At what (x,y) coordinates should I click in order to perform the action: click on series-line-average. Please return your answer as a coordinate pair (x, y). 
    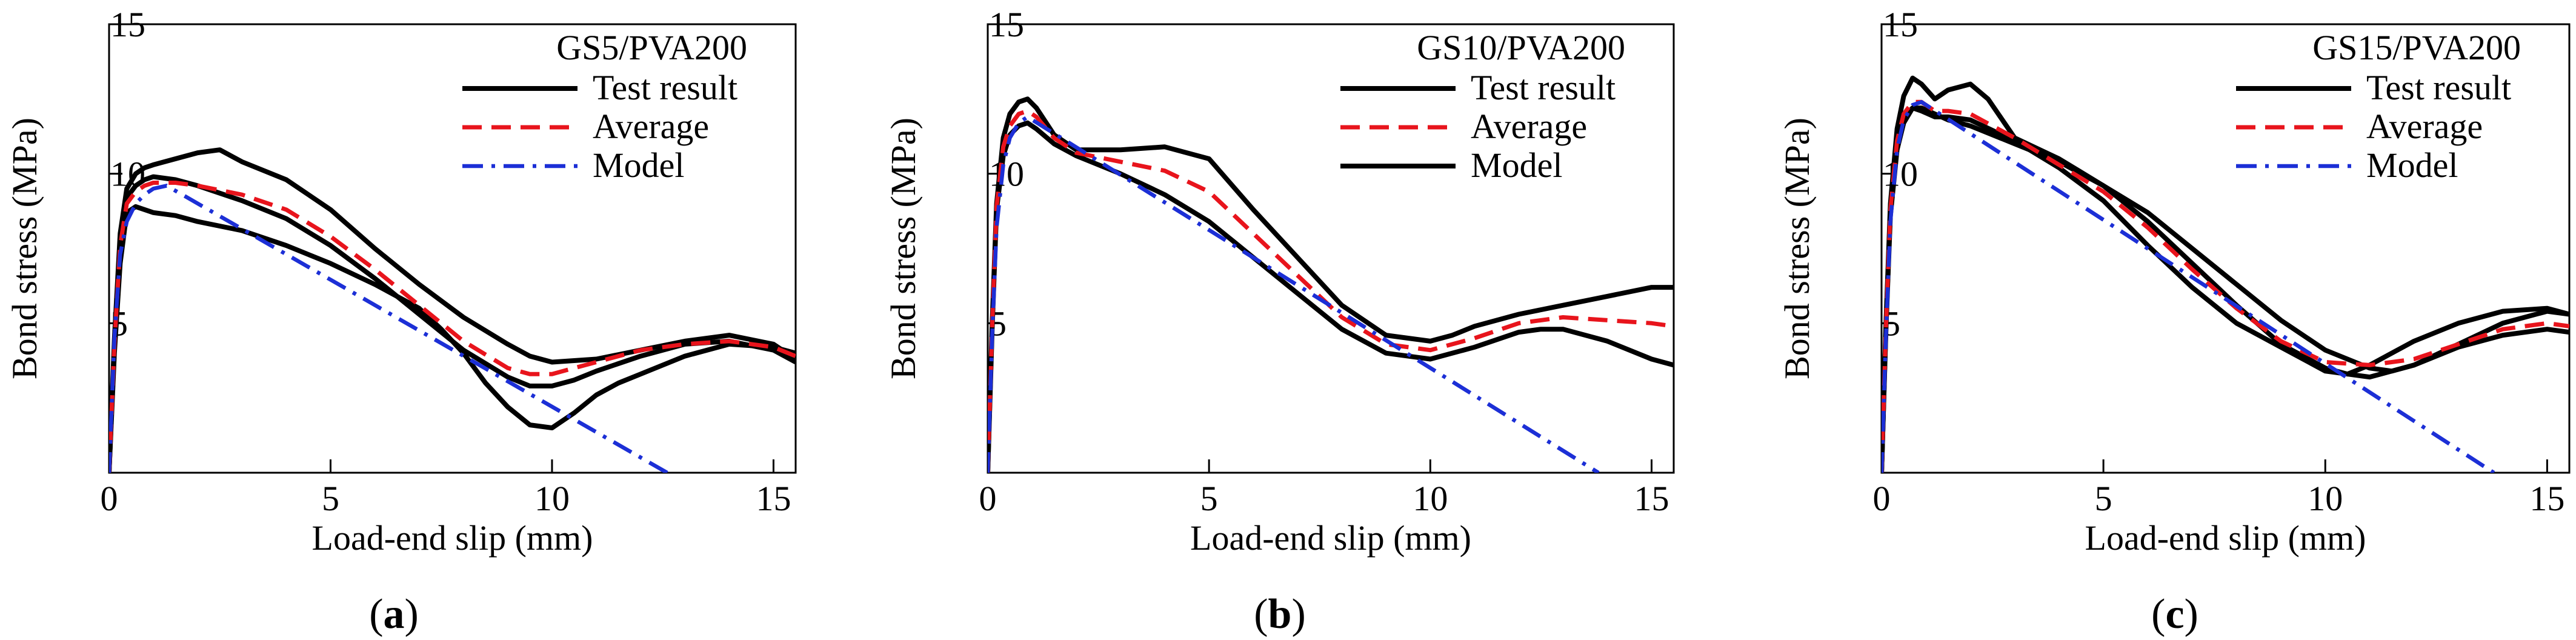
    Looking at the image, I should click on (452, 327).